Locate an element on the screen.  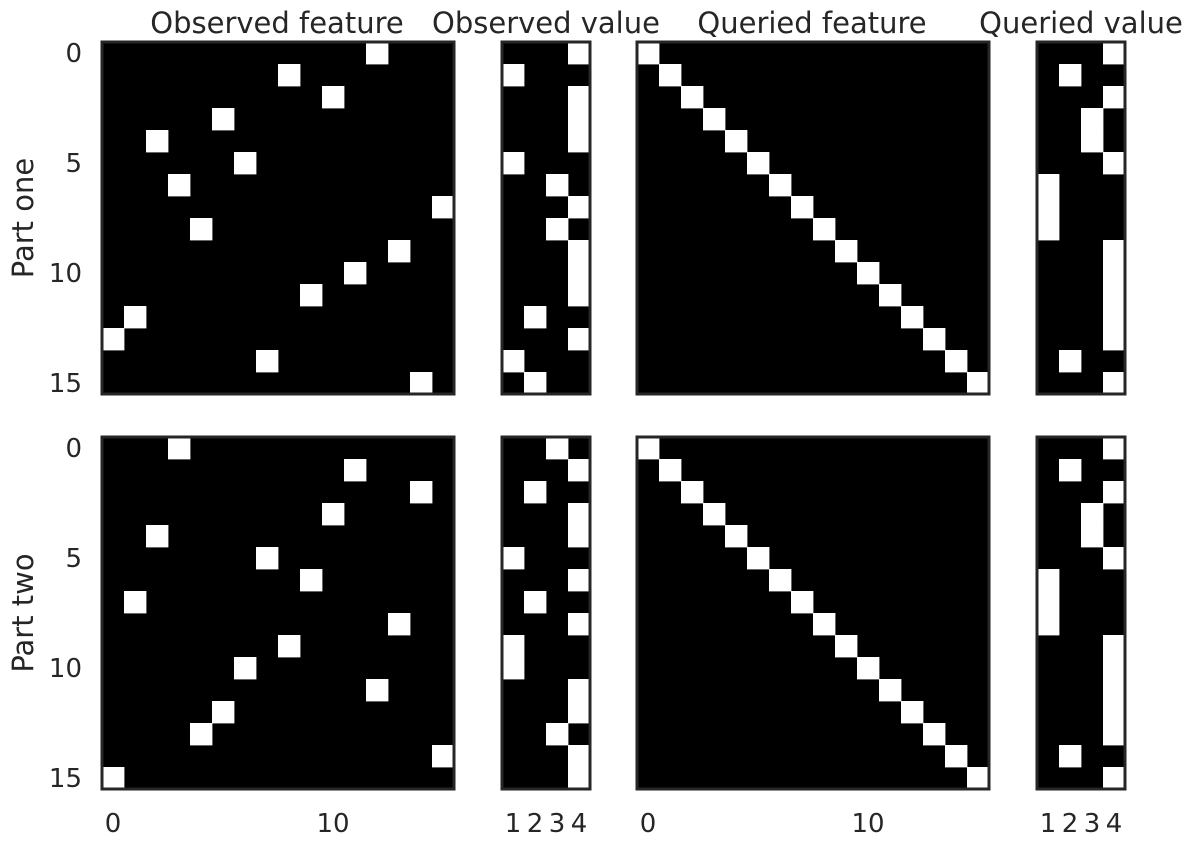
x-tick-label: 4 is located at coordinates (579, 824).